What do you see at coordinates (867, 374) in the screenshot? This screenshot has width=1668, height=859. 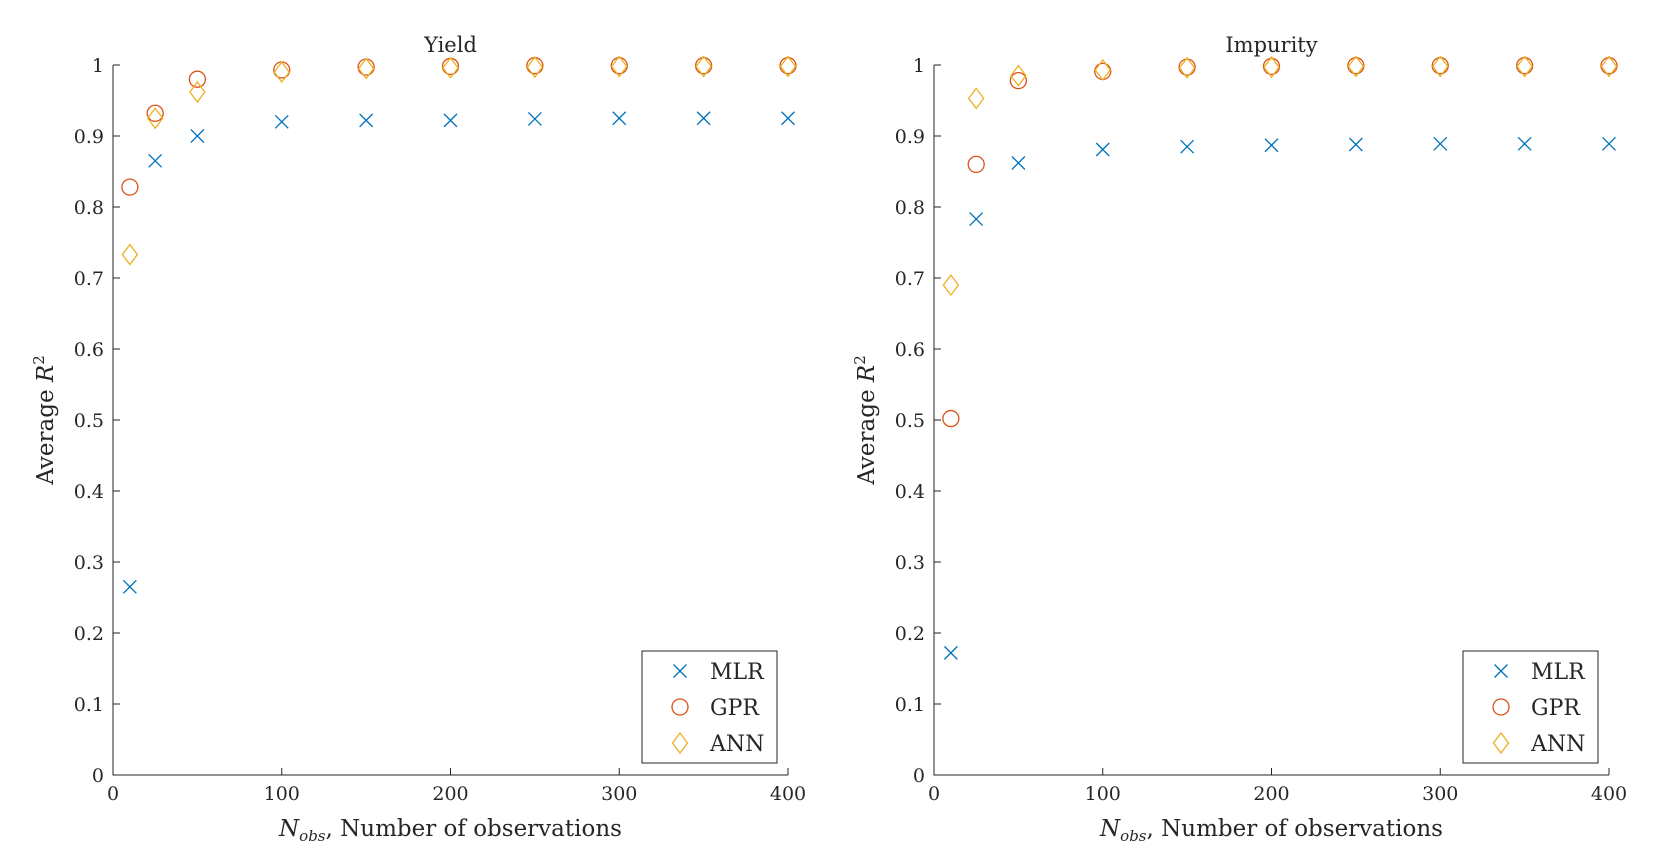 I see `y-axis-label-var: R` at bounding box center [867, 374].